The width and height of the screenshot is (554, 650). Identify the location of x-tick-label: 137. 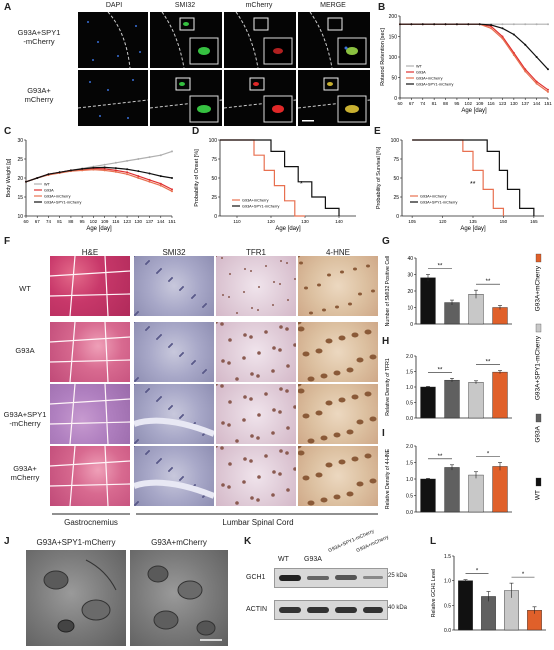
(150, 221).